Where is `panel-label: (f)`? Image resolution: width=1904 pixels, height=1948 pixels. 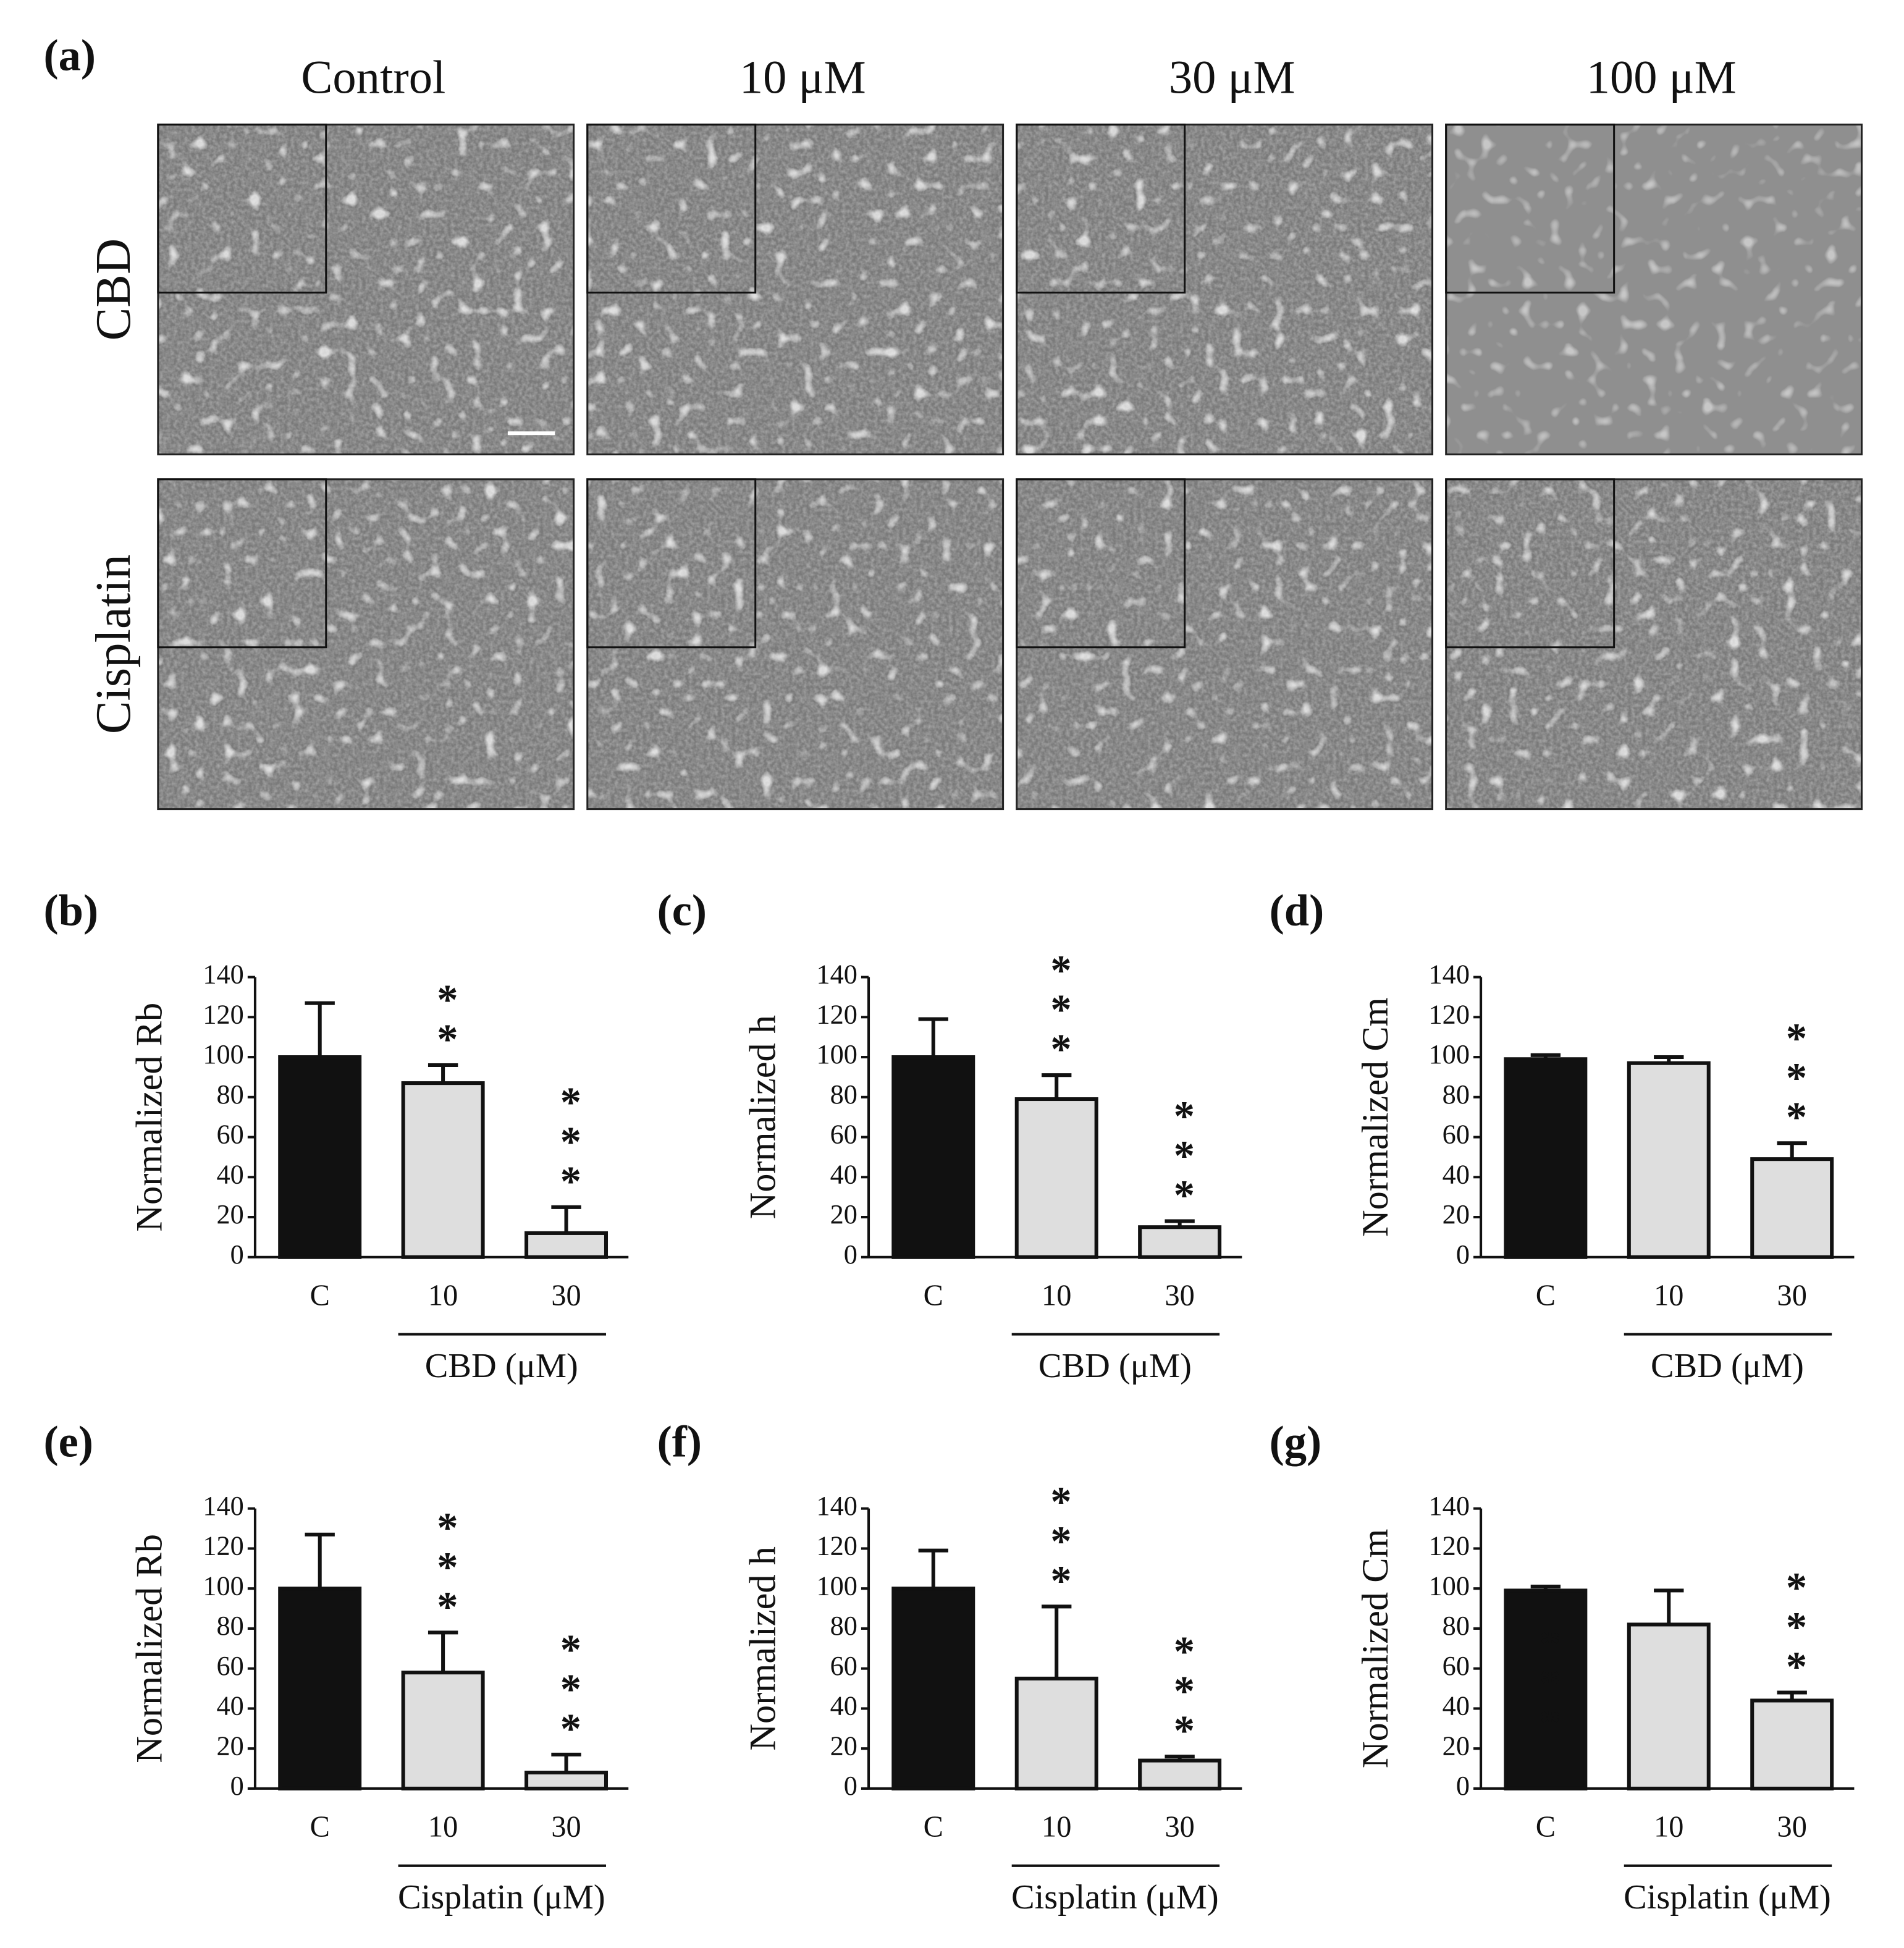 panel-label: (f) is located at coordinates (680, 1442).